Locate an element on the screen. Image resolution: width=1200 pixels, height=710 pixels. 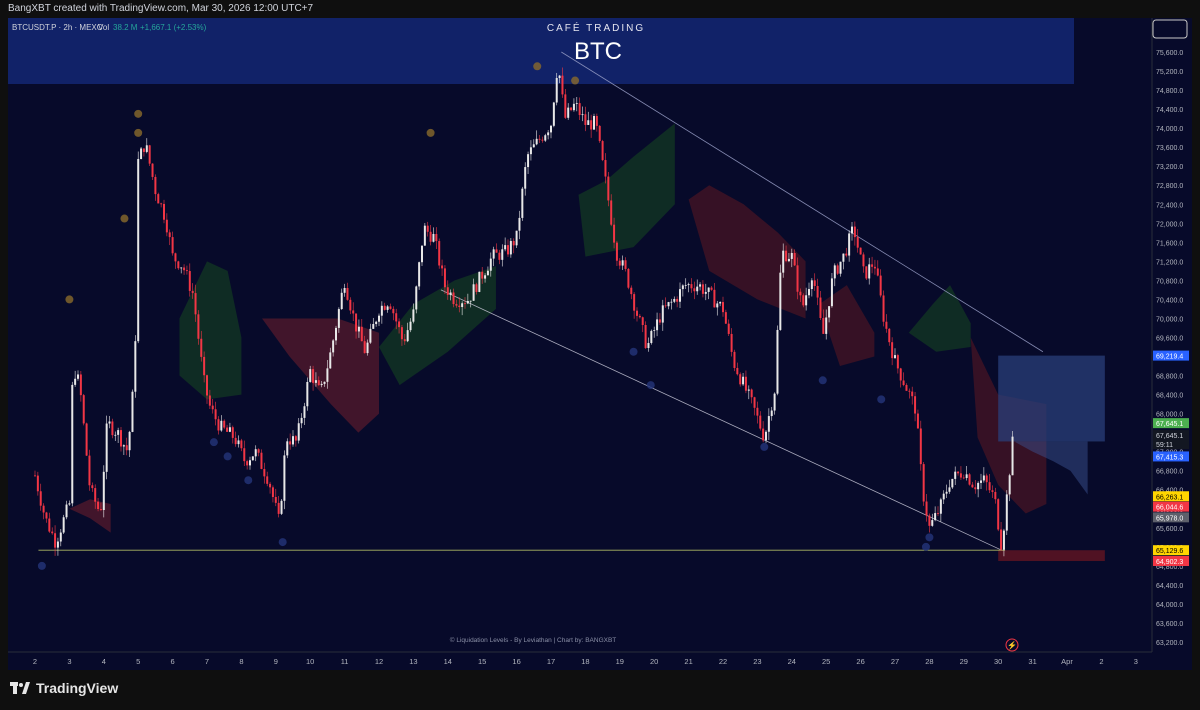
time-tick: 24 is located at coordinates (792, 661).